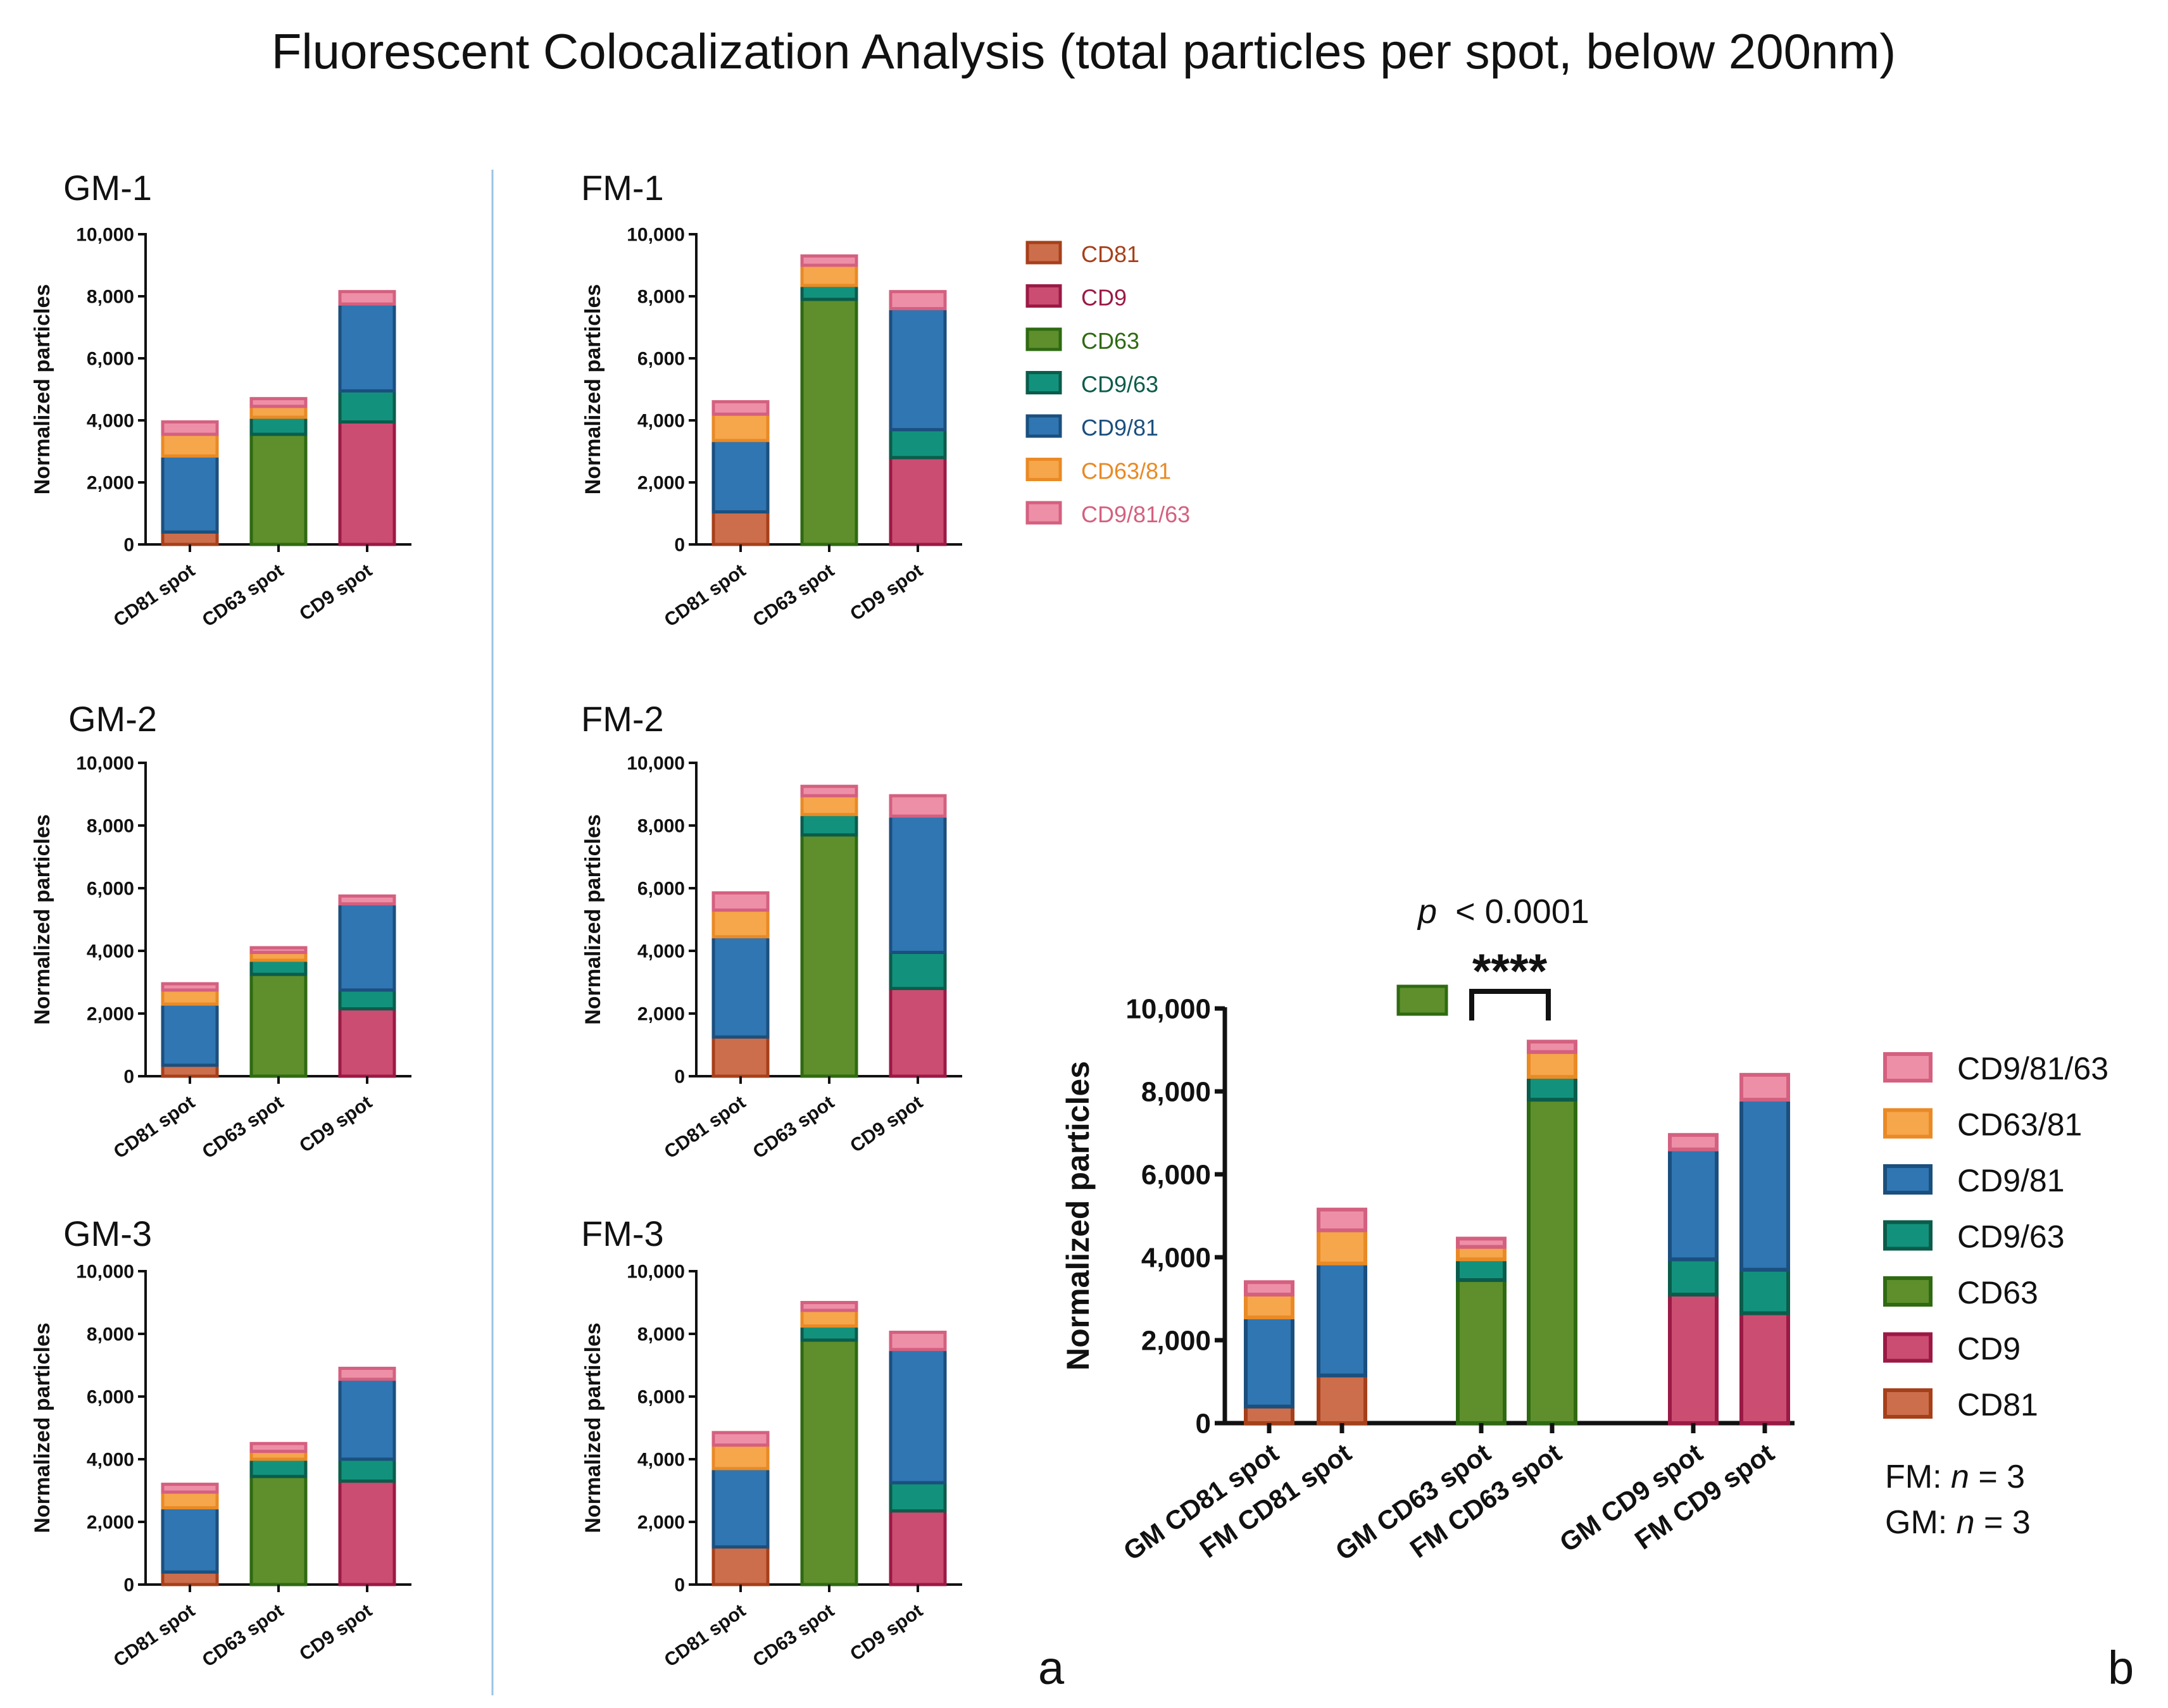  Describe the element at coordinates (1510, 1005) in the screenshot. I see `significance-bracket` at that location.